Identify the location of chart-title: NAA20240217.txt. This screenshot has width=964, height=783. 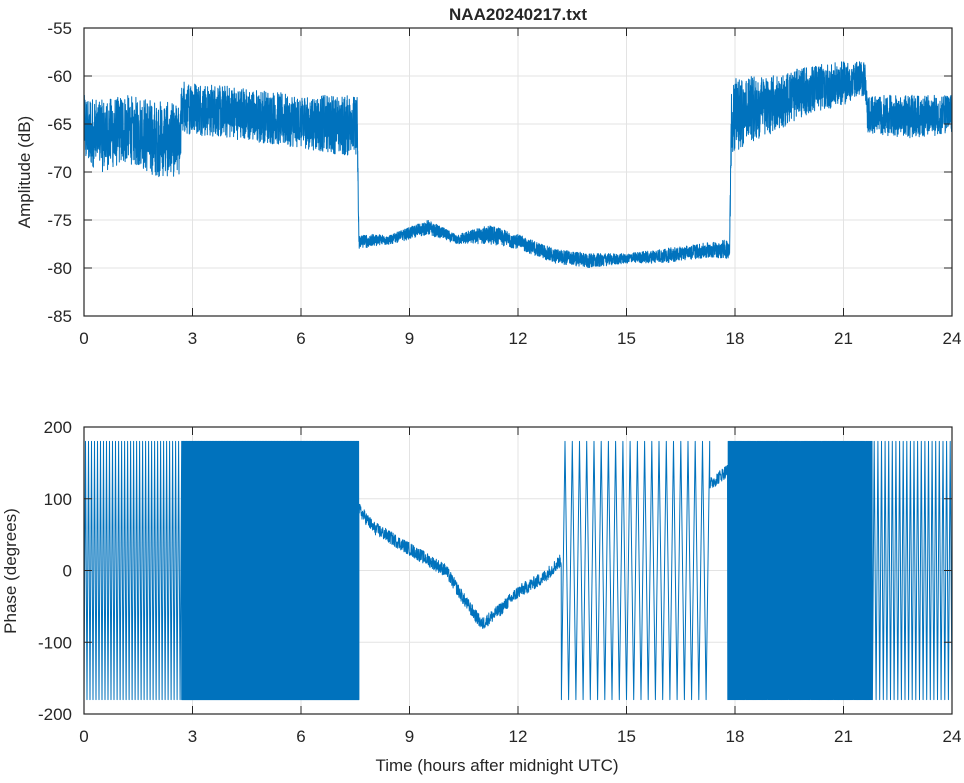
(518, 14).